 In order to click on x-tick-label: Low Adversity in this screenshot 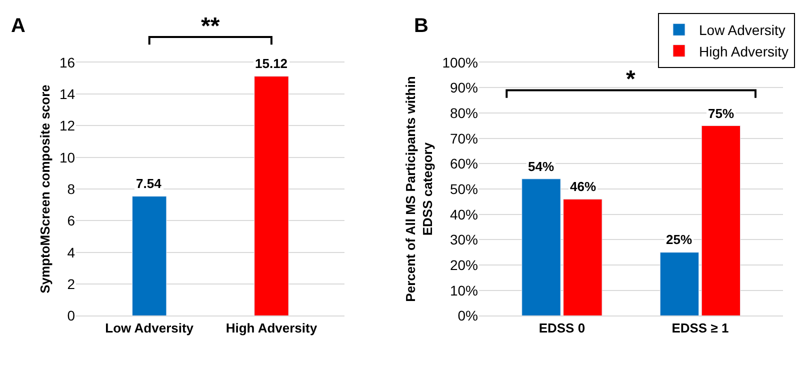, I will do `click(149, 328)`.